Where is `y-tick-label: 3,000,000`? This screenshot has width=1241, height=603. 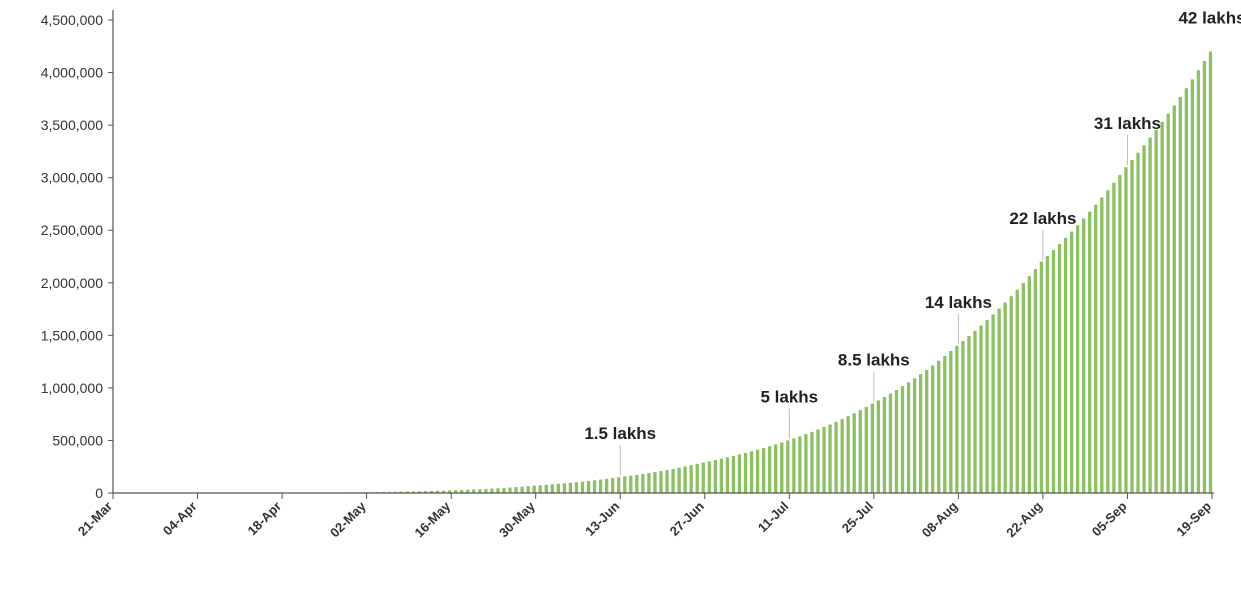 y-tick-label: 3,000,000 is located at coordinates (72, 178).